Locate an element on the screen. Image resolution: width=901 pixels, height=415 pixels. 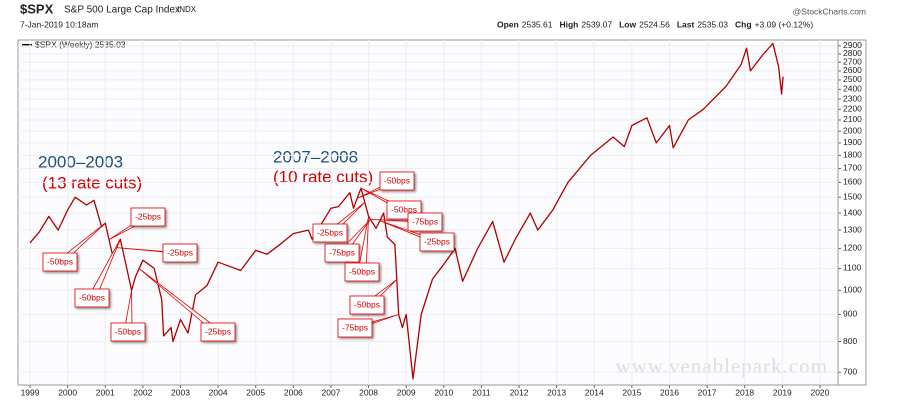
y-tick-label: 1300 is located at coordinates (852, 229).